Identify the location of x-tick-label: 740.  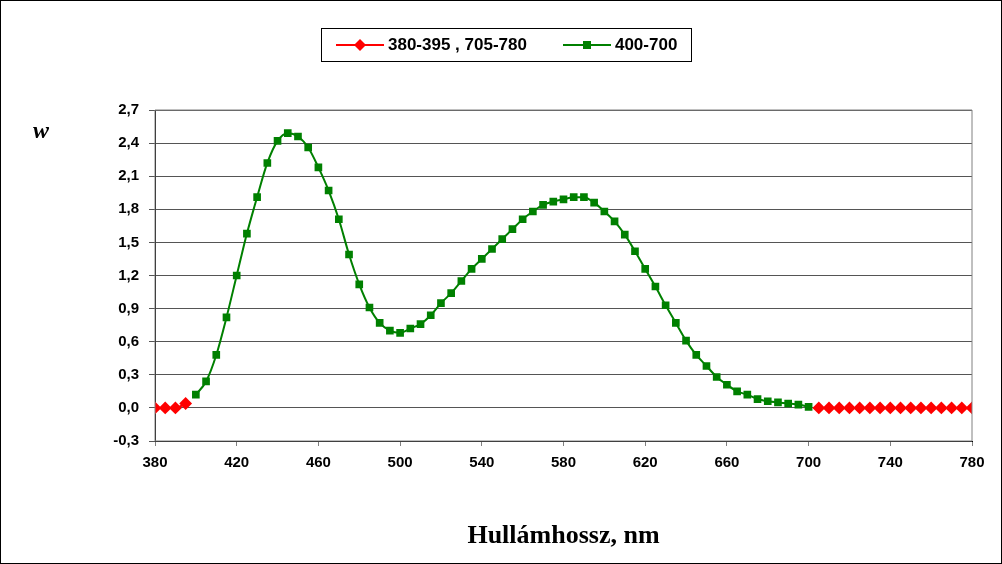
(890, 462).